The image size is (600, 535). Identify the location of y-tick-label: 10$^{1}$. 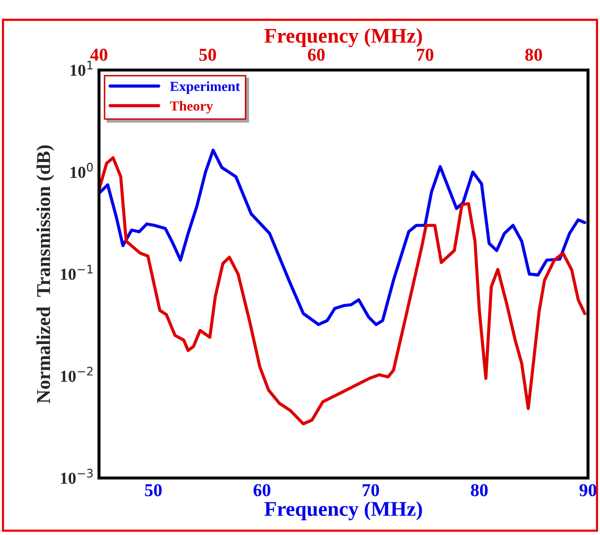
(81, 68).